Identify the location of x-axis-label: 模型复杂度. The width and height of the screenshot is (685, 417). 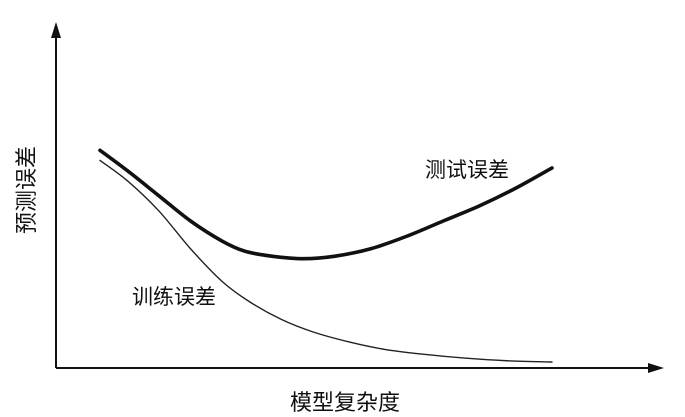
(345, 403).